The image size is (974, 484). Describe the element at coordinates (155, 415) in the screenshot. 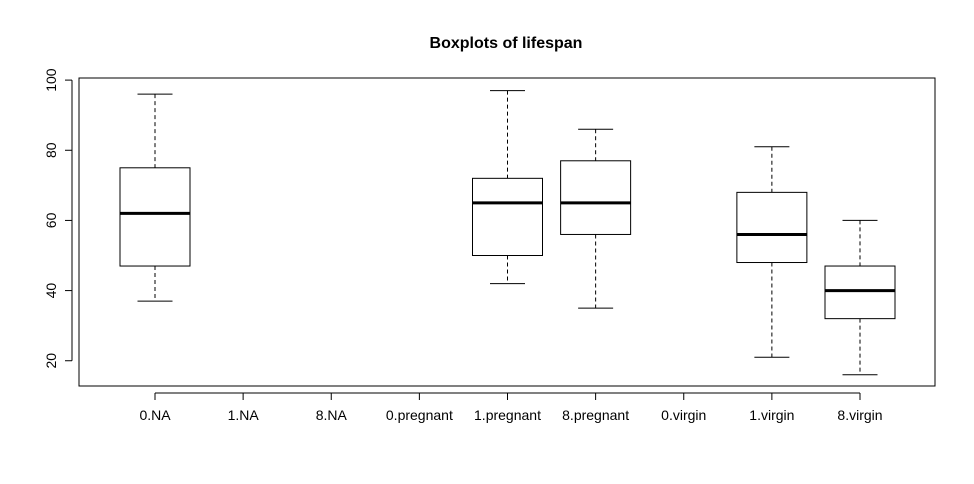

I see `x-tick-label: 0.NA` at that location.